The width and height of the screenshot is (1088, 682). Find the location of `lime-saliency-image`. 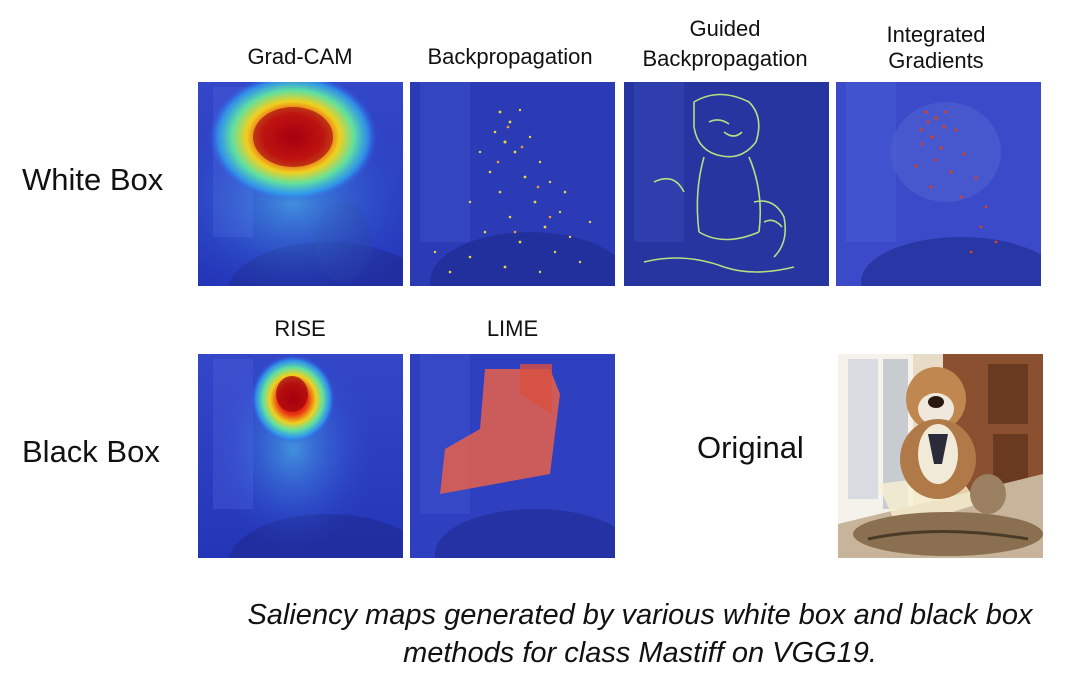

lime-saliency-image is located at coordinates (512, 456).